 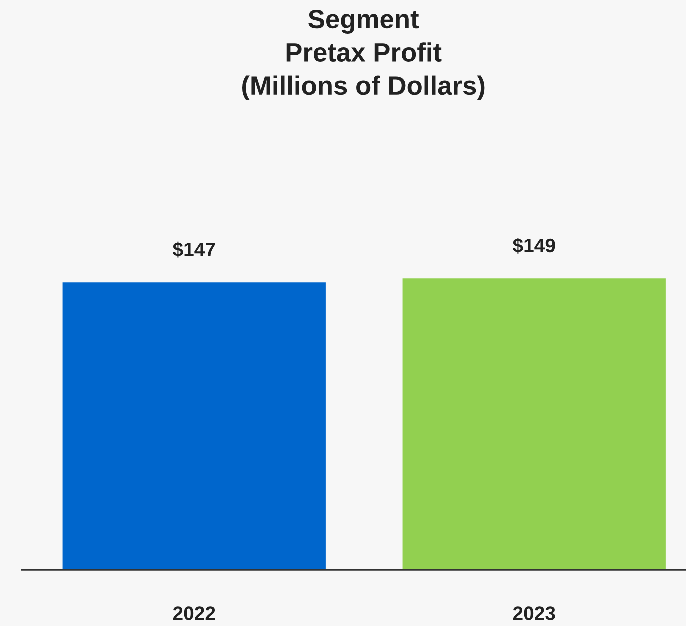 What do you see at coordinates (194, 250) in the screenshot?
I see `data-label: $147` at bounding box center [194, 250].